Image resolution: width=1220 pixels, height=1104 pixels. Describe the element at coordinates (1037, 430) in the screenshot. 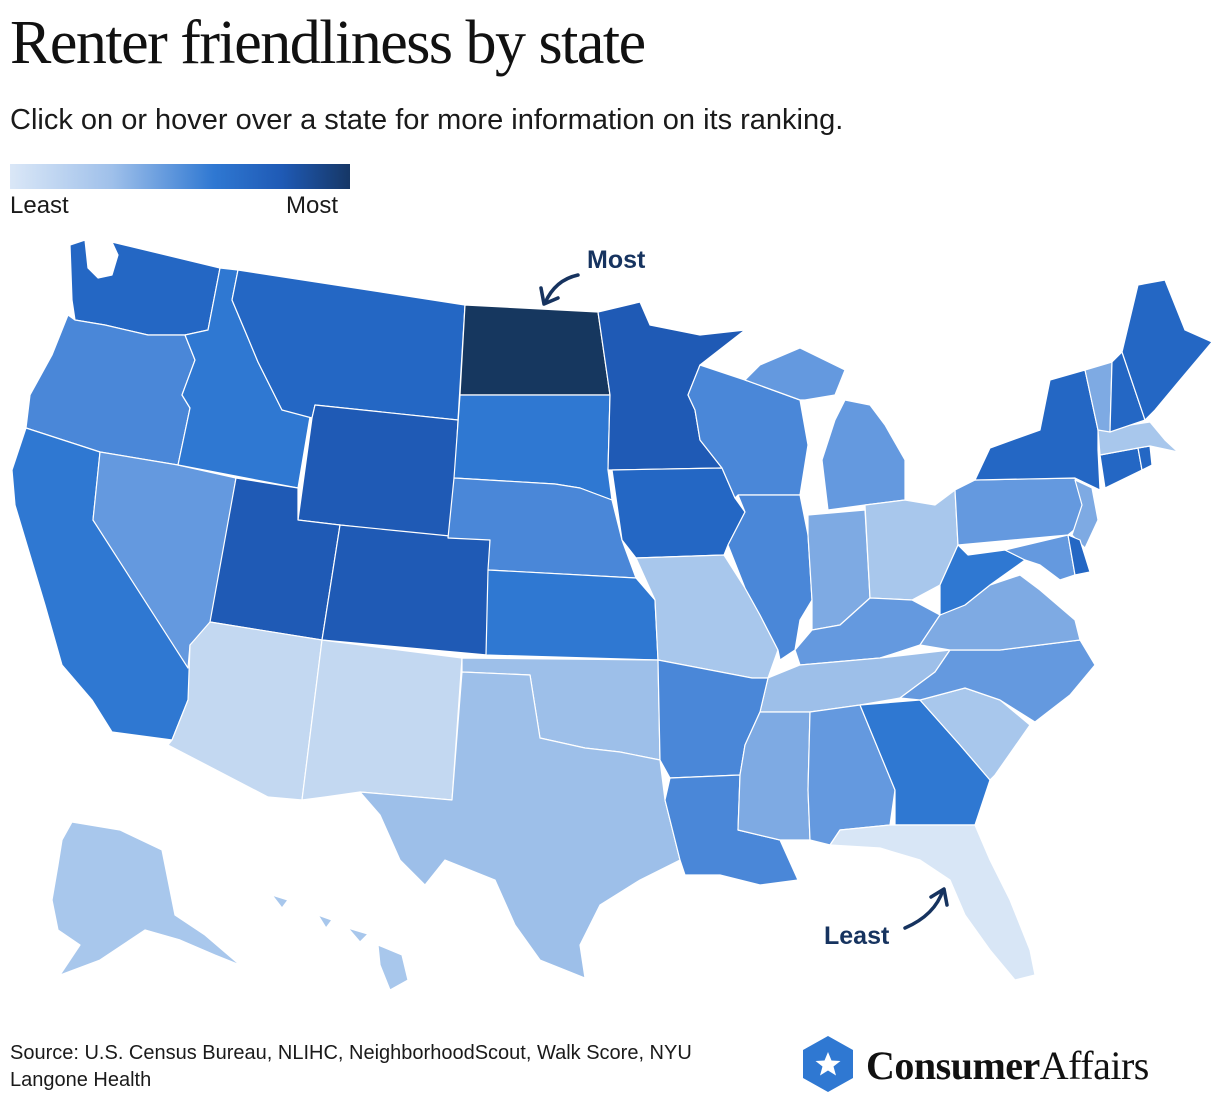

I see `state-new-york` at that location.